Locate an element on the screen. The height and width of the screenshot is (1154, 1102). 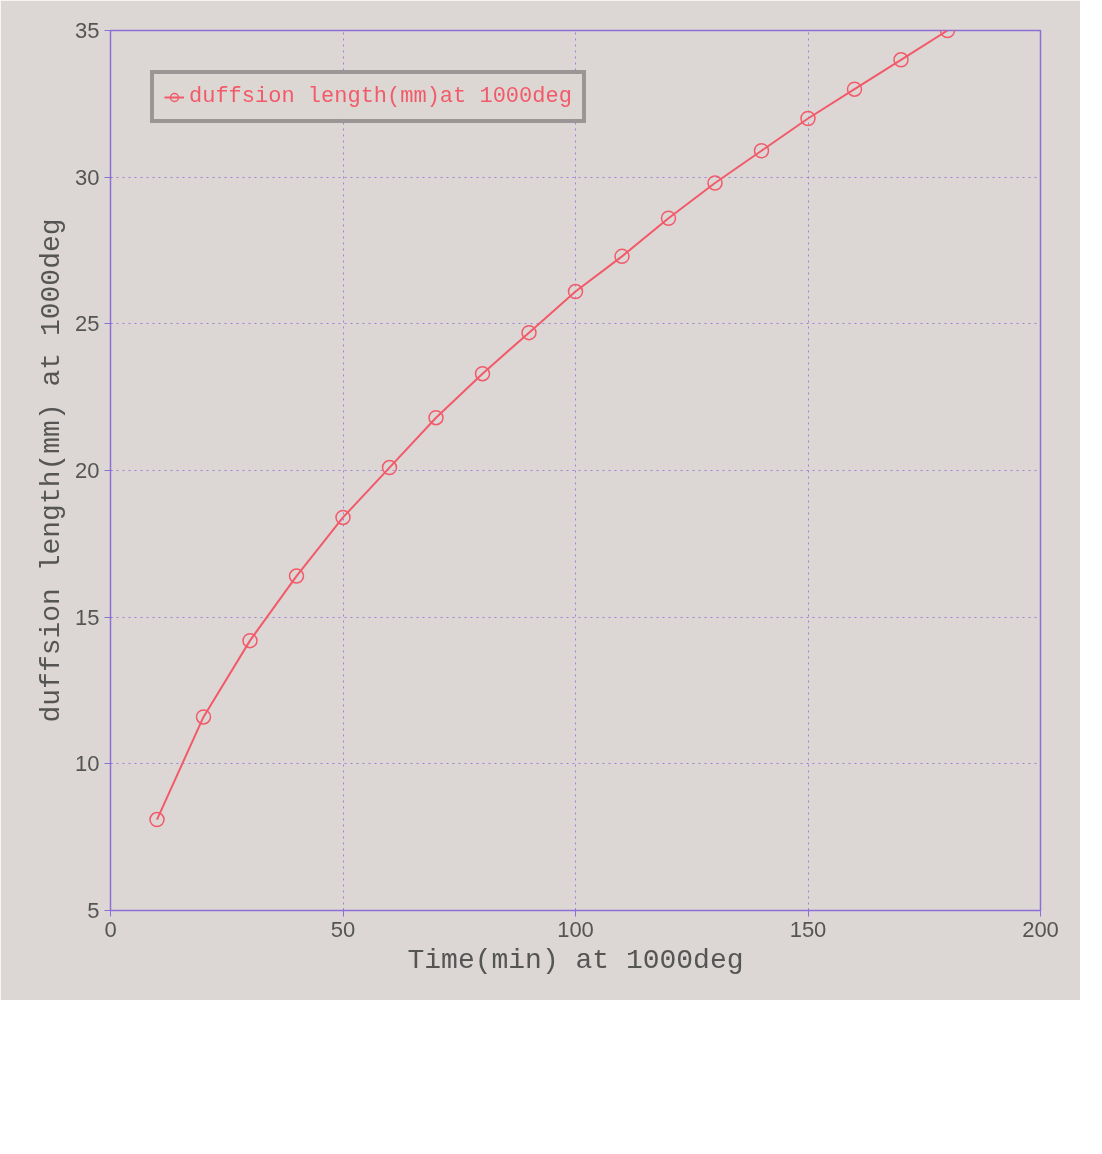
x-tick-label: 100 is located at coordinates (575, 929).